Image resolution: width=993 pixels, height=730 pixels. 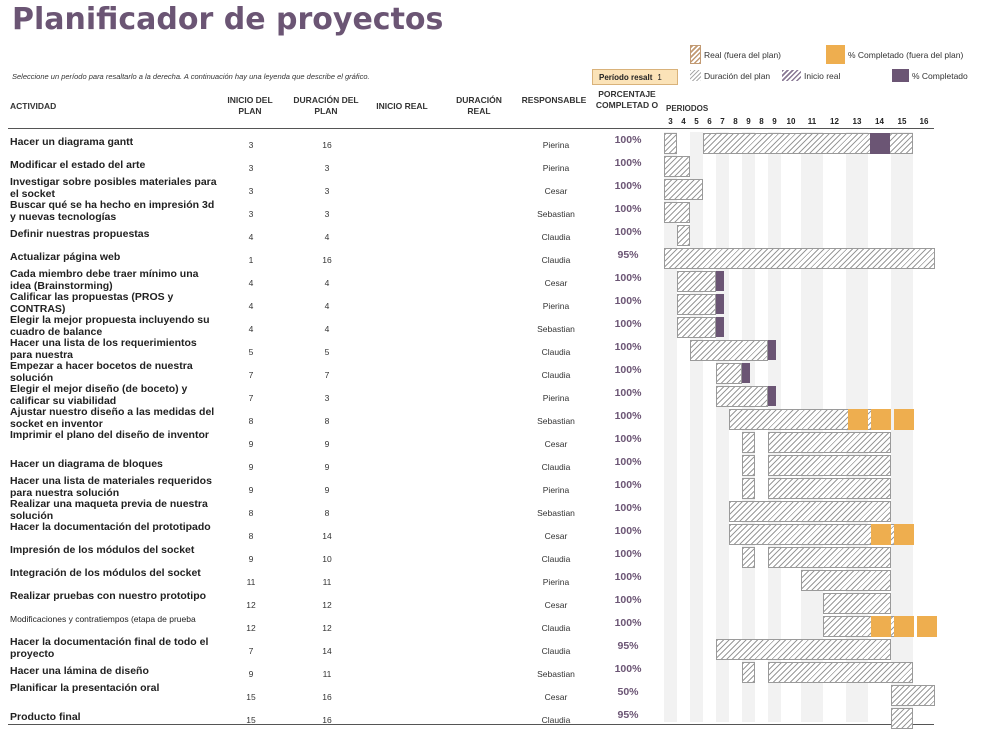 I want to click on period-selector-label: Período resalt, so click(x=626, y=77).